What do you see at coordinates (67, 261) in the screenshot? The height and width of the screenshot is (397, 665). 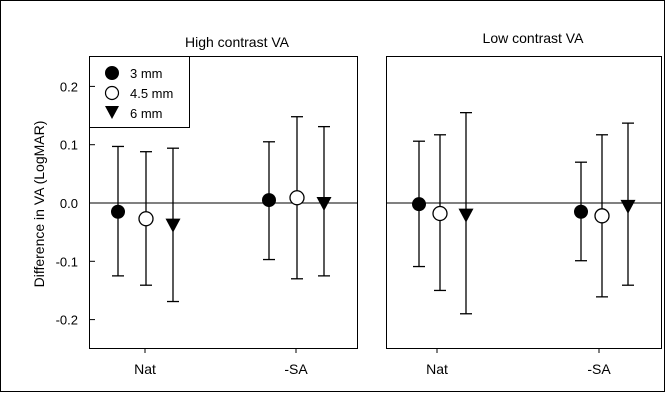 I see `y-tick-label: -0.1` at bounding box center [67, 261].